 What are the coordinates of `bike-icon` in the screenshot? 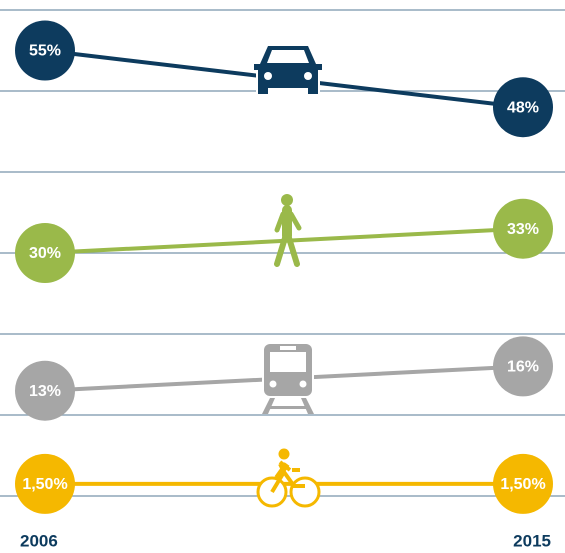 It's located at (288, 478).